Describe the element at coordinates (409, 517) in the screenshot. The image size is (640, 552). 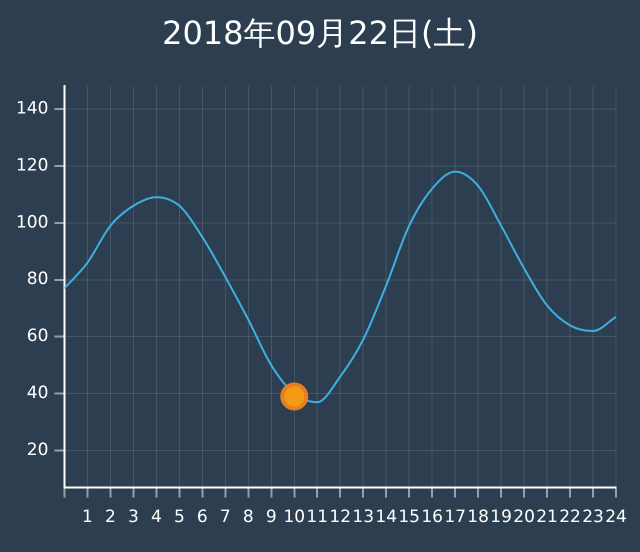
I see `x-tick-label: 15` at that location.